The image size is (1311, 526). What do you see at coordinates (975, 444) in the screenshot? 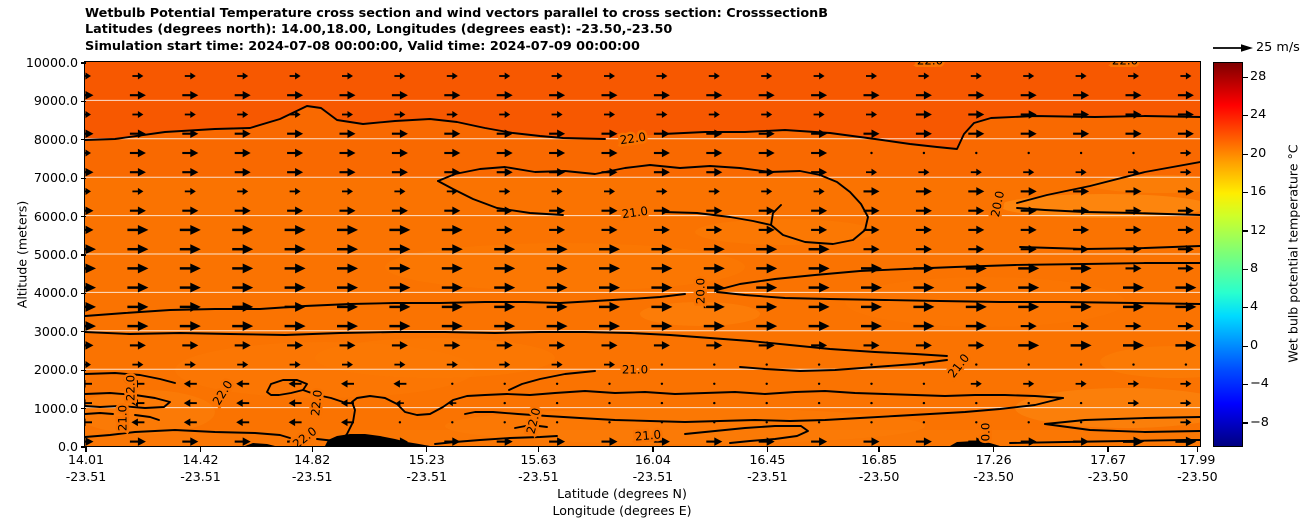
I see `terrain-silhouette` at bounding box center [975, 444].